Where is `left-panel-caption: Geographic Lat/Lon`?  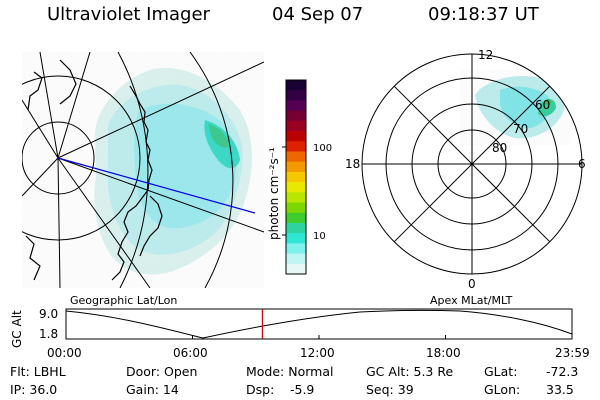
left-panel-caption: Geographic Lat/Lon is located at coordinates (123, 300).